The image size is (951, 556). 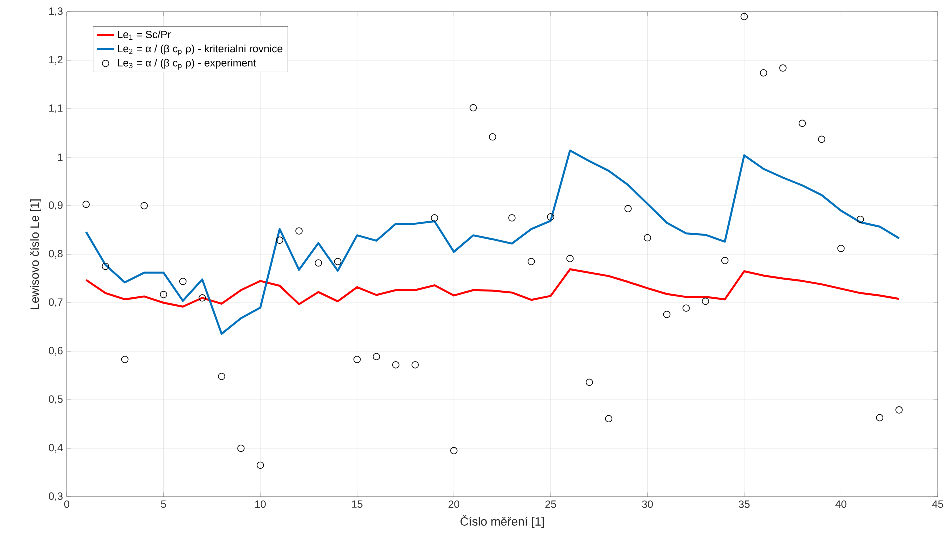 What do you see at coordinates (56, 351) in the screenshot?
I see `y-tick-label: 0,6` at bounding box center [56, 351].